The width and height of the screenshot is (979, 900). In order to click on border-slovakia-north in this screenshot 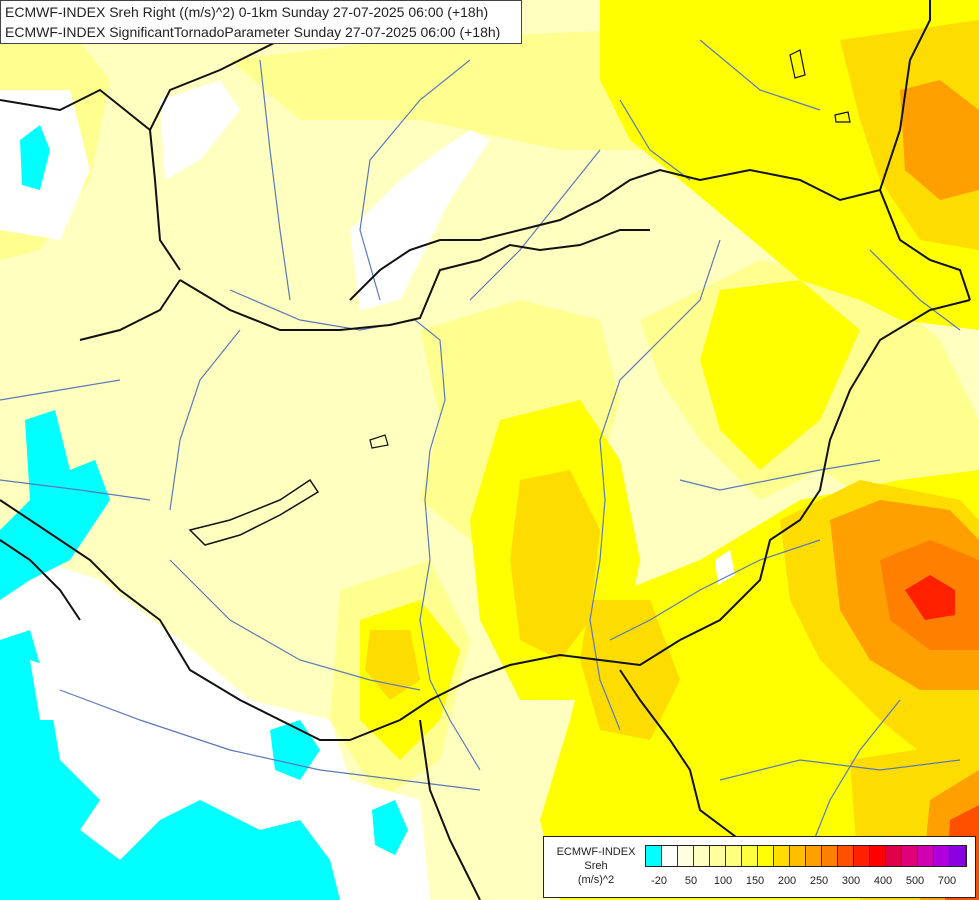, I will do `click(615, 234)`.